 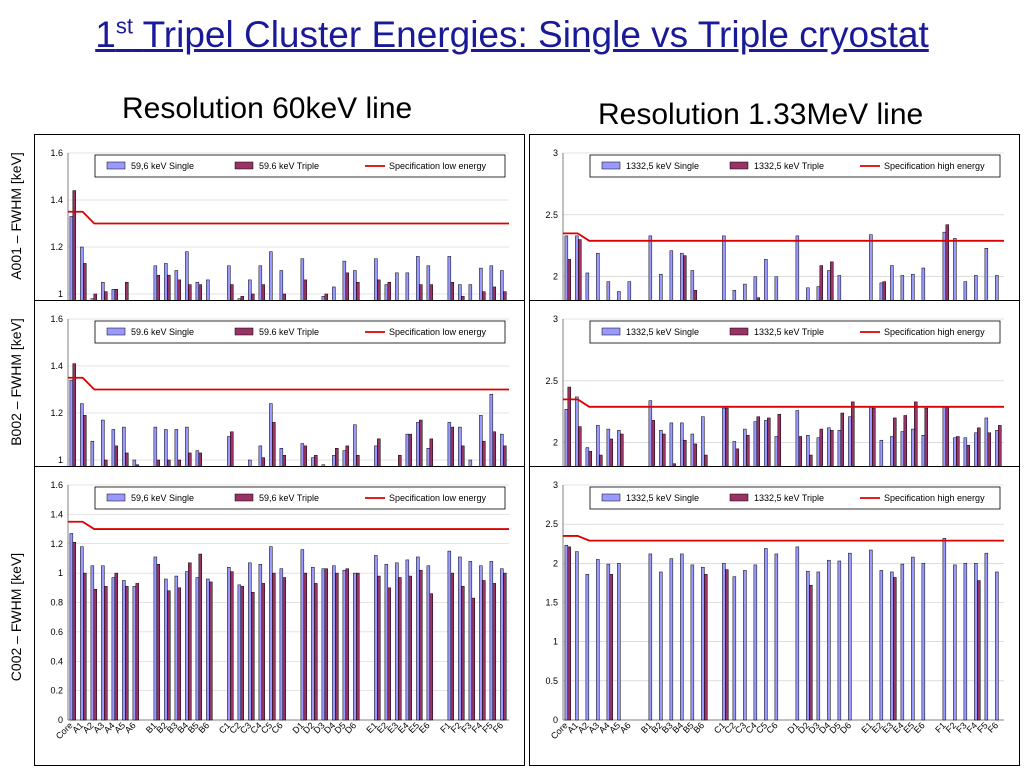 What do you see at coordinates (789, 498) in the screenshot?
I see `legend-label: 1332,5 keV Triple` at bounding box center [789, 498].